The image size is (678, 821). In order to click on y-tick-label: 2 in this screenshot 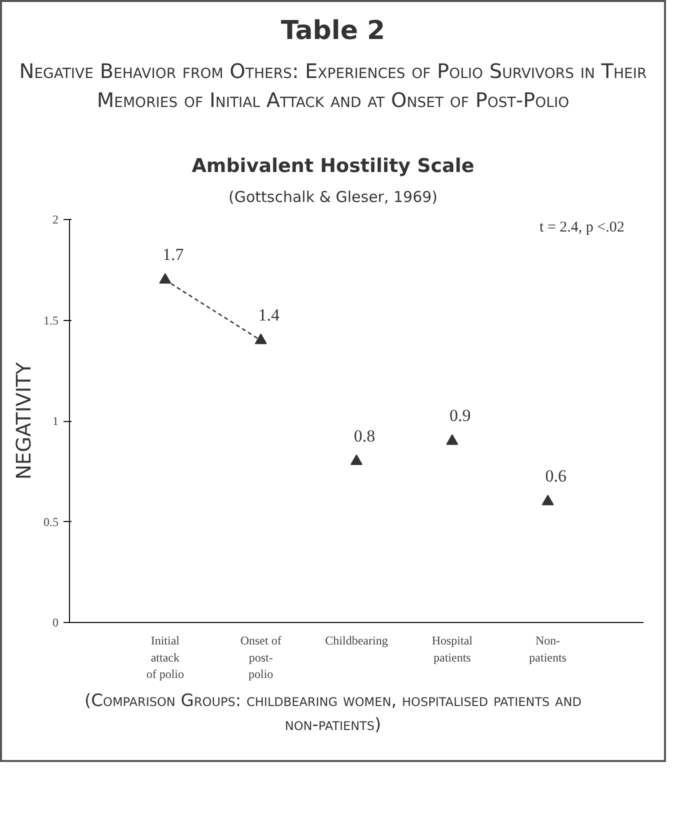, I will do `click(55, 219)`.